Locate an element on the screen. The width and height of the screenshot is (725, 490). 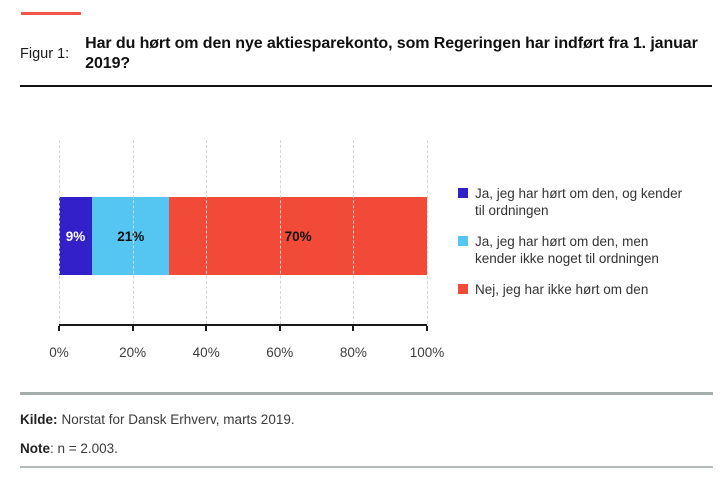
x-tick-label: 100% is located at coordinates (427, 352).